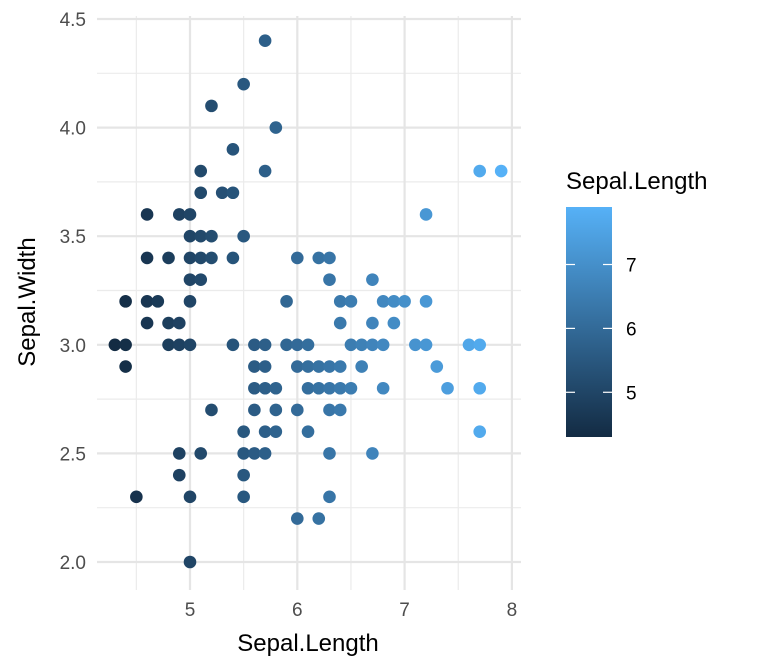 Image resolution: width=768 pixels, height=672 pixels. I want to click on color-legend: Sepal.Length 5 6 7, so click(636, 302).